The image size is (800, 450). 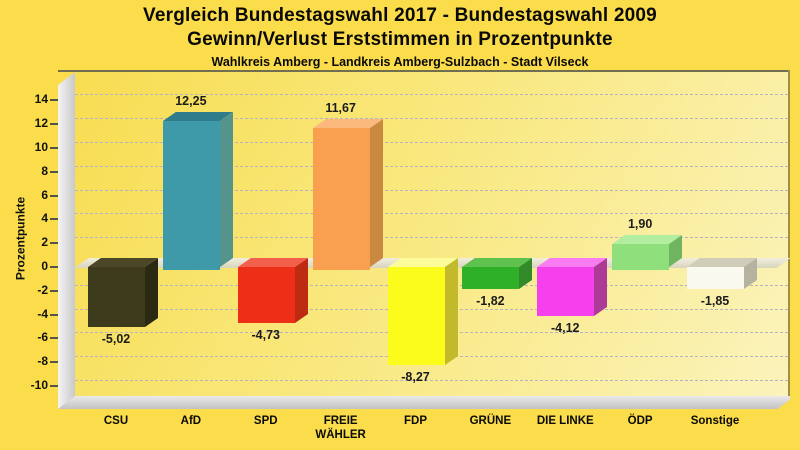 What do you see at coordinates (340, 108) in the screenshot?
I see `bar-value-label: 11,67` at bounding box center [340, 108].